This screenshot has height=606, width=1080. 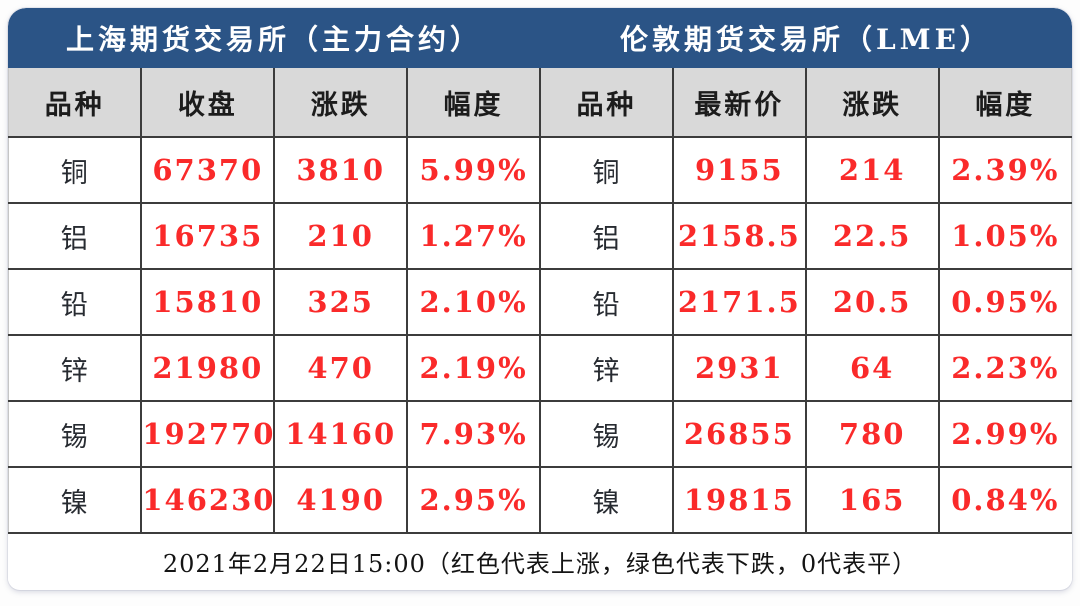 What do you see at coordinates (1004, 103) in the screenshot?
I see `column-header-lme-percent: 幅度` at bounding box center [1004, 103].